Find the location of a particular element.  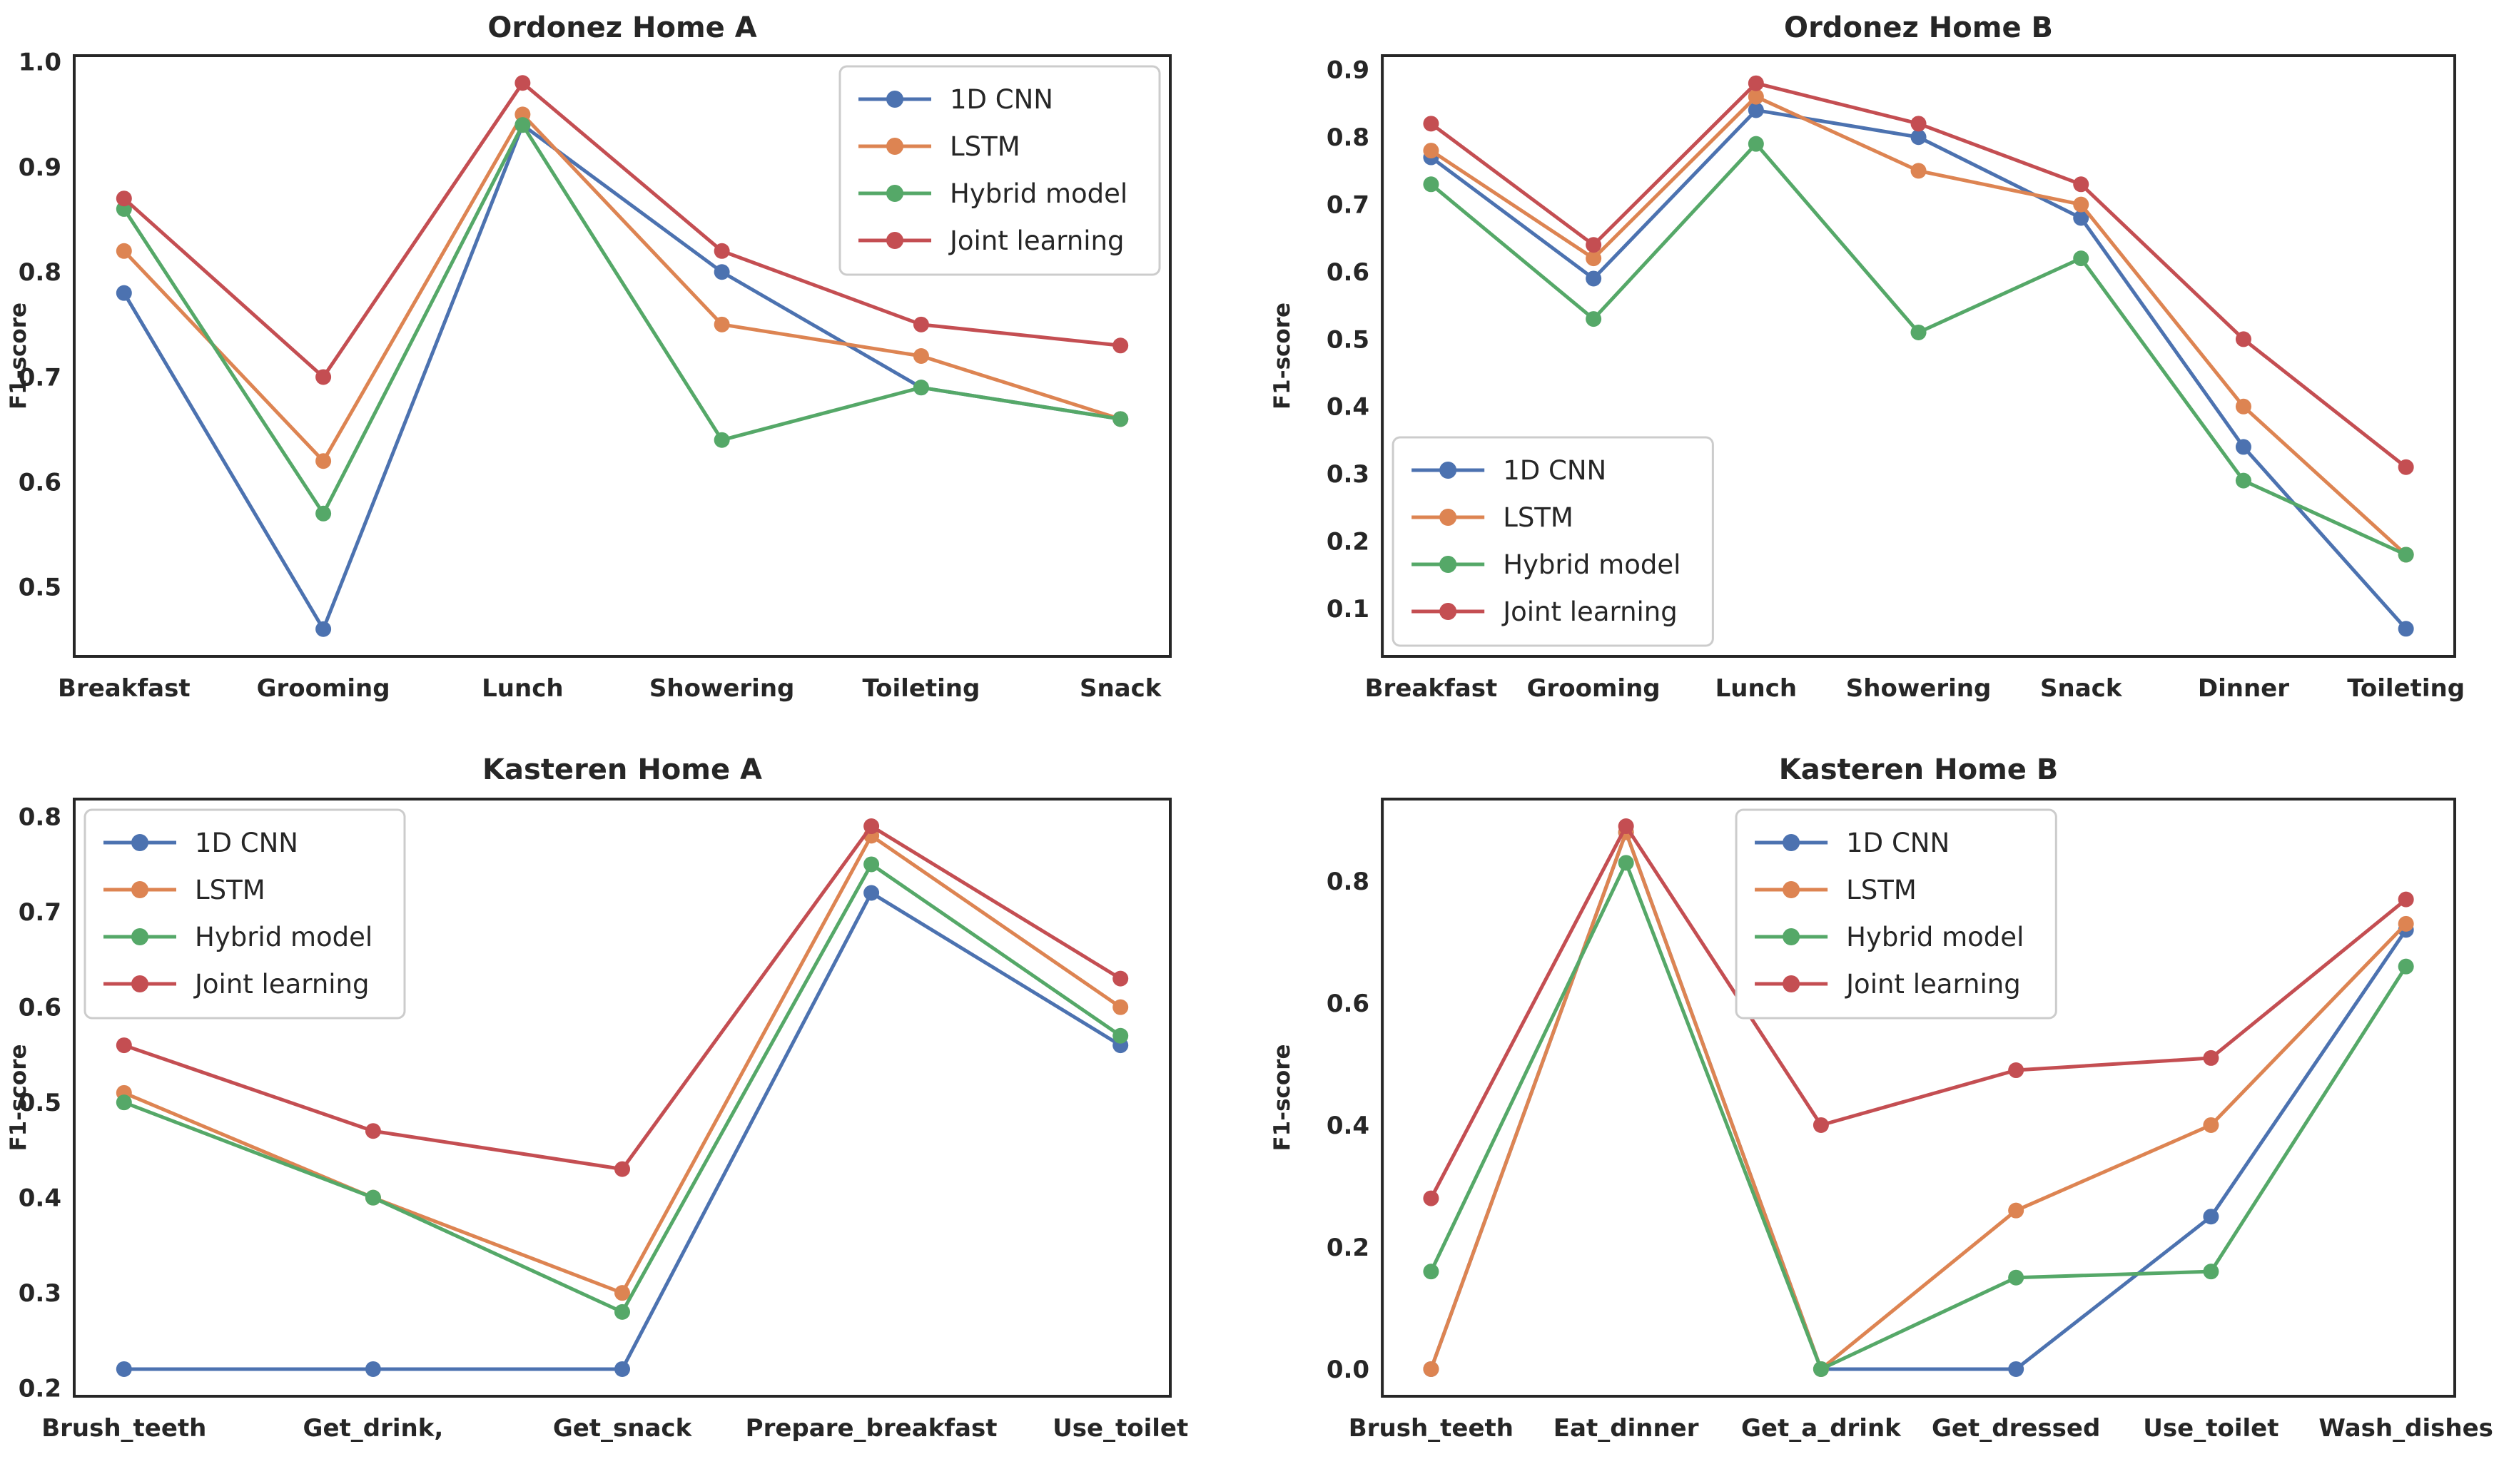

line-series-joint-learning is located at coordinates (1918, 1013).